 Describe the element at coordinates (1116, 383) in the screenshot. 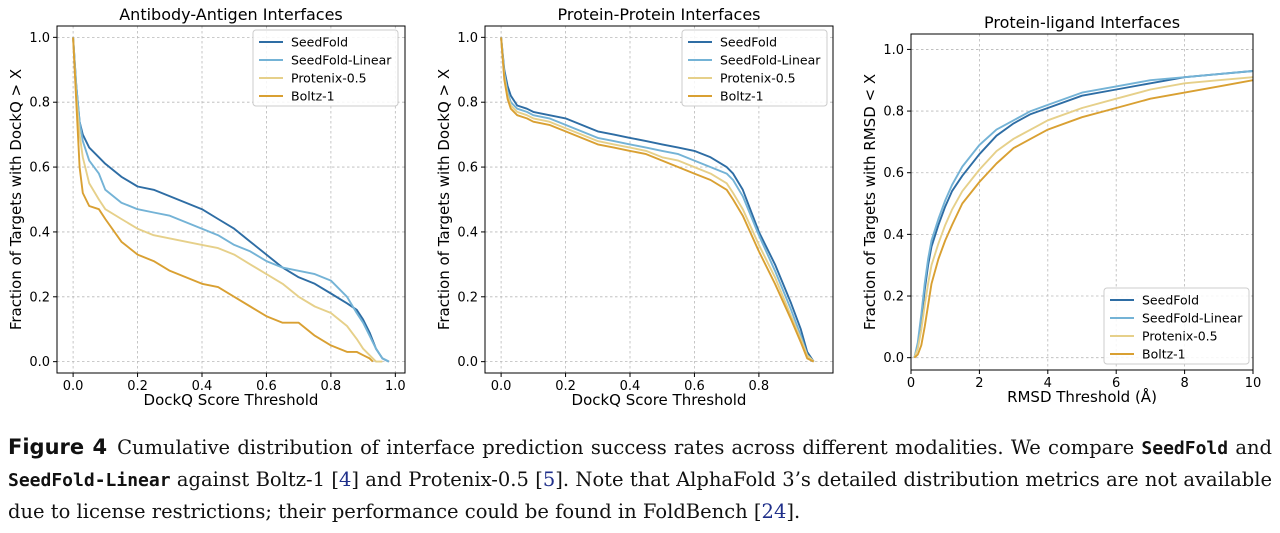

I see `x-tick-label: 6` at that location.